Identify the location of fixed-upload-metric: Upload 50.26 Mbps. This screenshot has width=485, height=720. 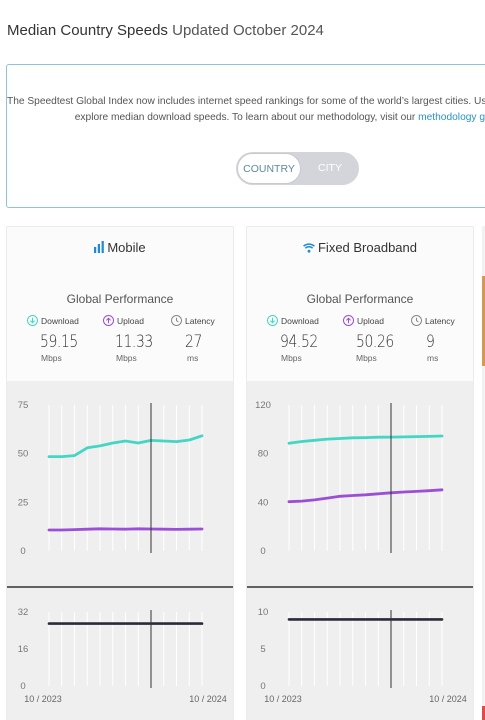
(379, 339).